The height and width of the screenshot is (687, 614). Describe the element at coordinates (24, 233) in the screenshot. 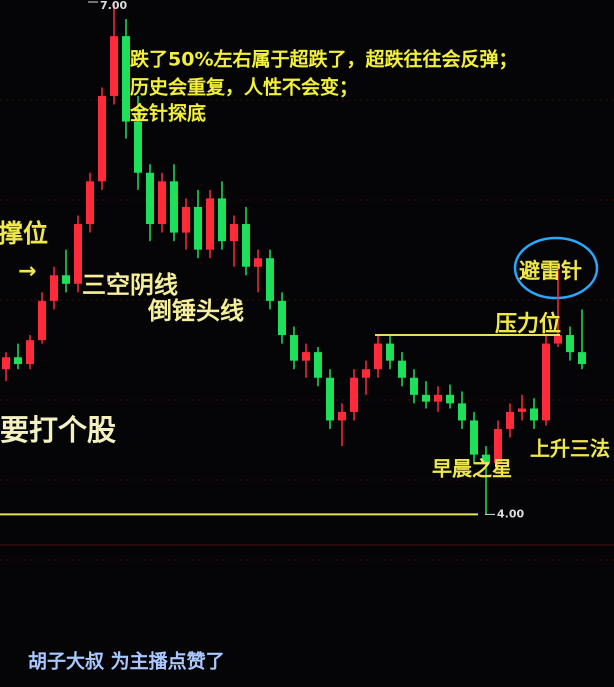

I see `annotation: 撑位` at that location.